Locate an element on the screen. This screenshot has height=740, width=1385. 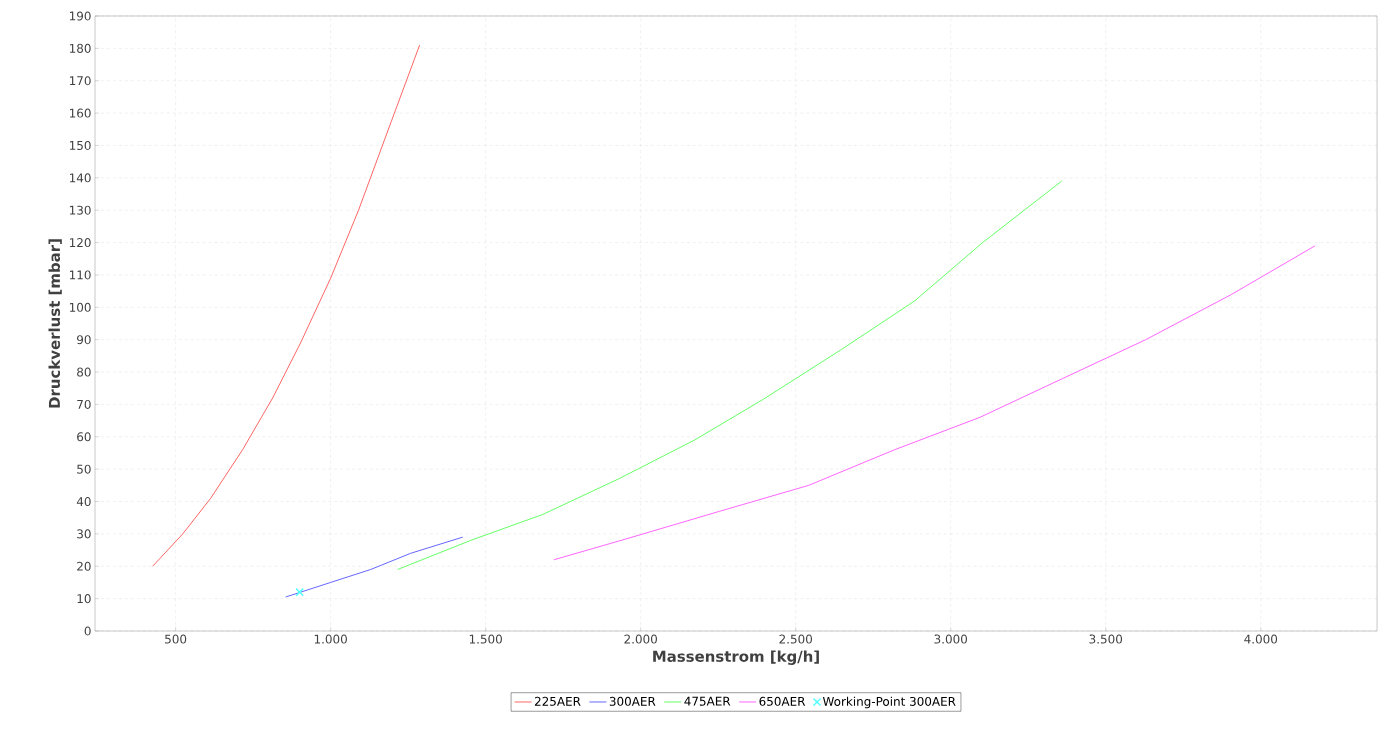
legend-label: 650AER is located at coordinates (782, 701).